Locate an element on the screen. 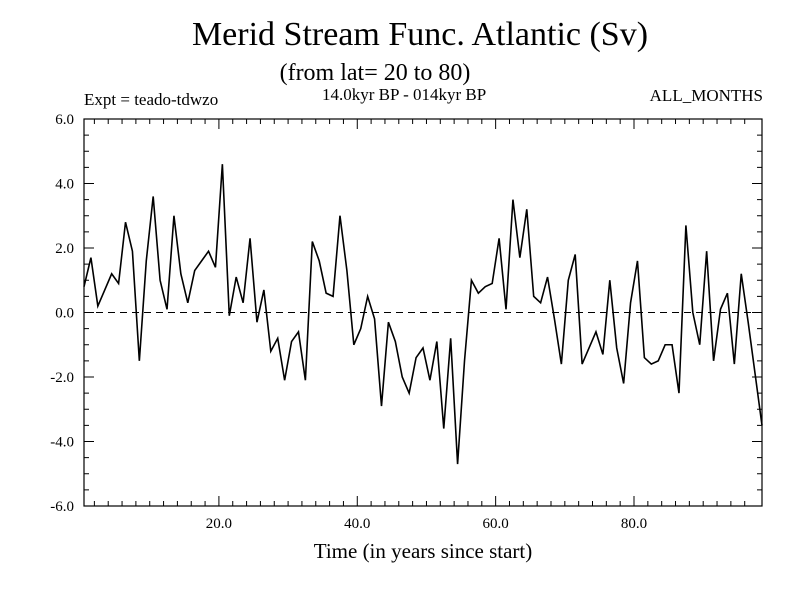  x-axis-label: Time (in years since start) is located at coordinates (423, 551).